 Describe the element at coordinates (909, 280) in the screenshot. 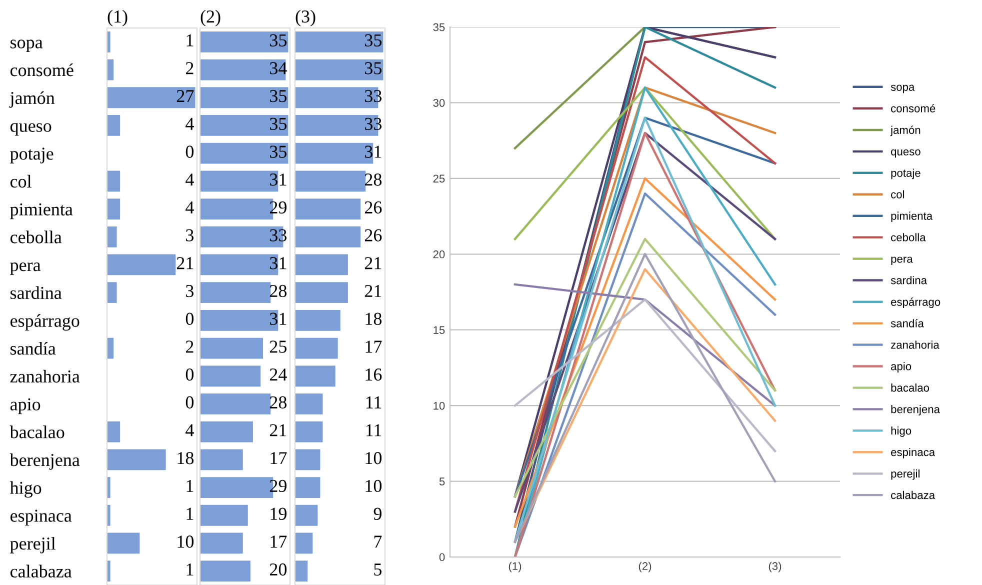

I see `legend-label: sardina` at that location.